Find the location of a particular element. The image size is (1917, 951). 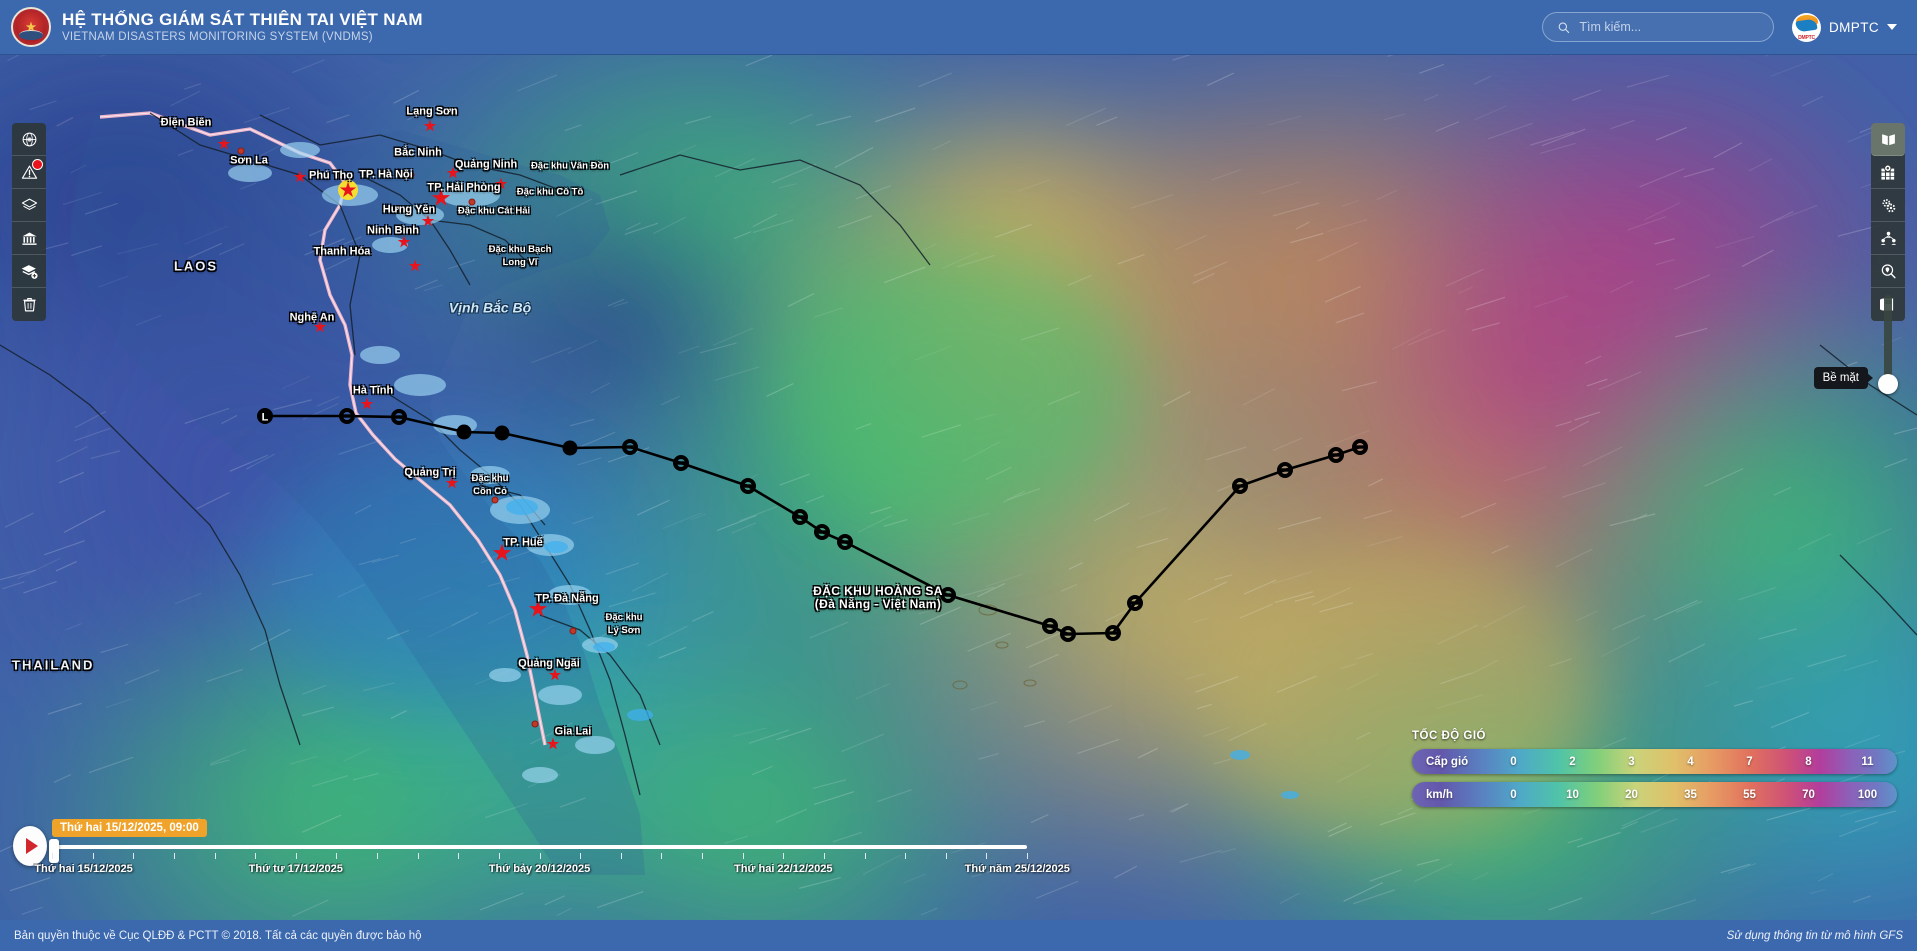

right-tool-settings is located at coordinates (1888, 205).